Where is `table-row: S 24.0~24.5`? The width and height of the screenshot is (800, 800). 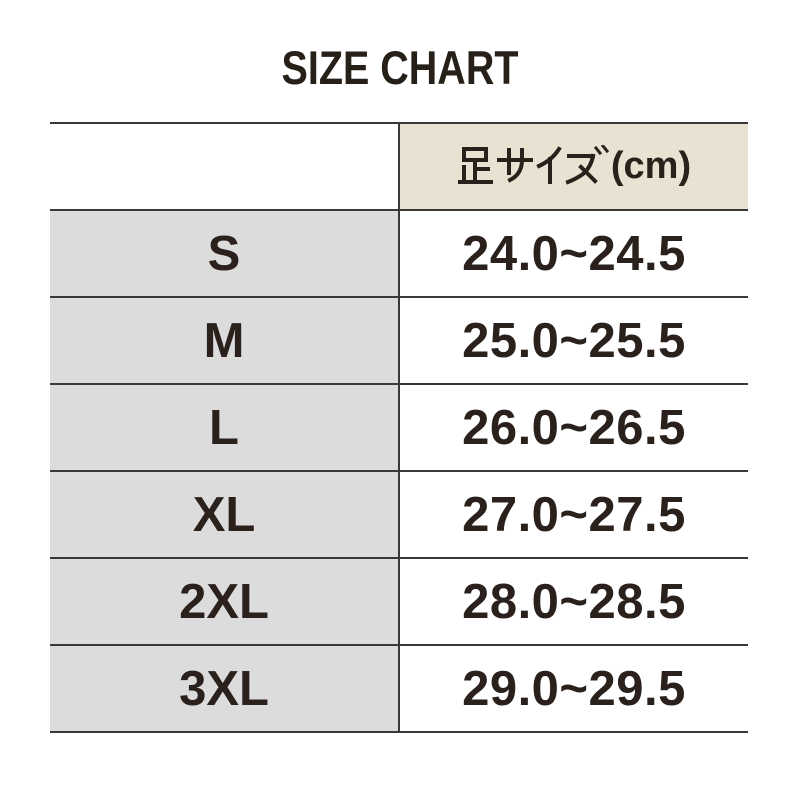 table-row: S 24.0~24.5 is located at coordinates (399, 253).